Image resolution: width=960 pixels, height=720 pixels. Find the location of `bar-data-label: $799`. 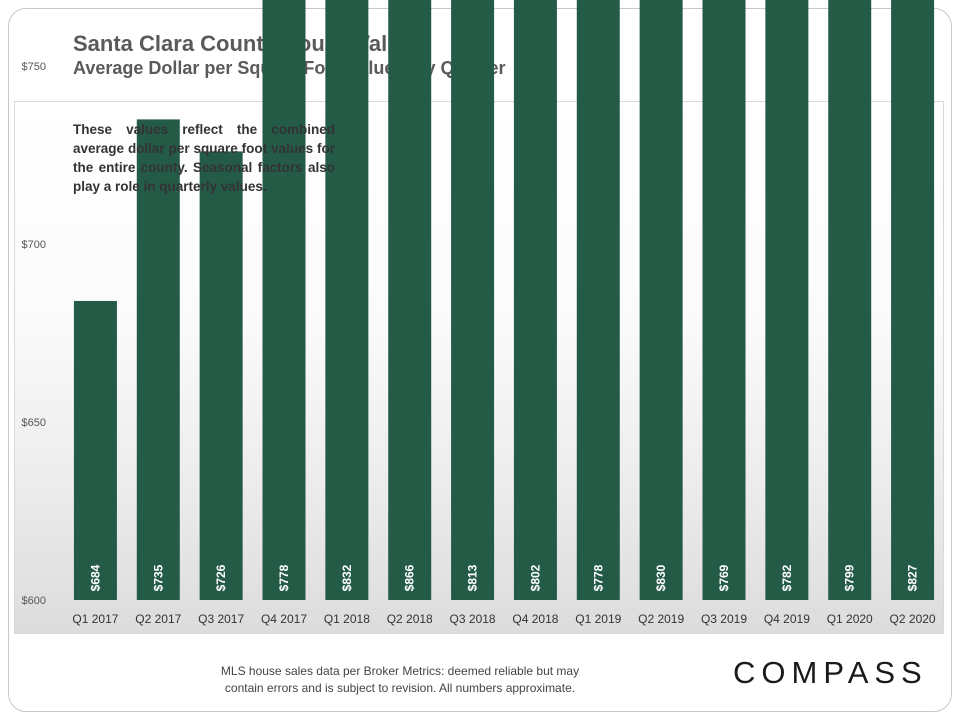

bar-data-label: $799 is located at coordinates (850, 577).